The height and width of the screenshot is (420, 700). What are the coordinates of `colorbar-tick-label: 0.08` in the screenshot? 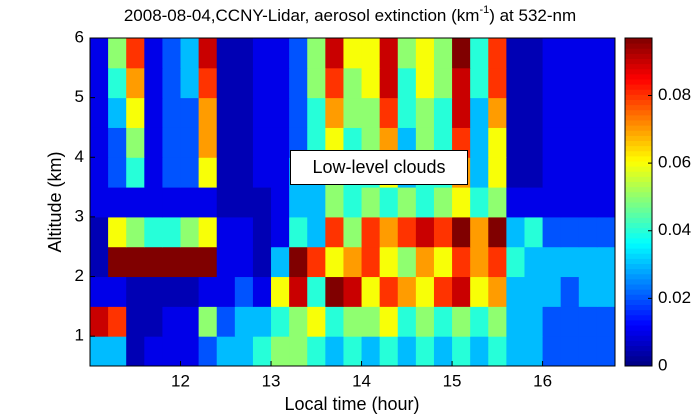 It's located at (674, 94).